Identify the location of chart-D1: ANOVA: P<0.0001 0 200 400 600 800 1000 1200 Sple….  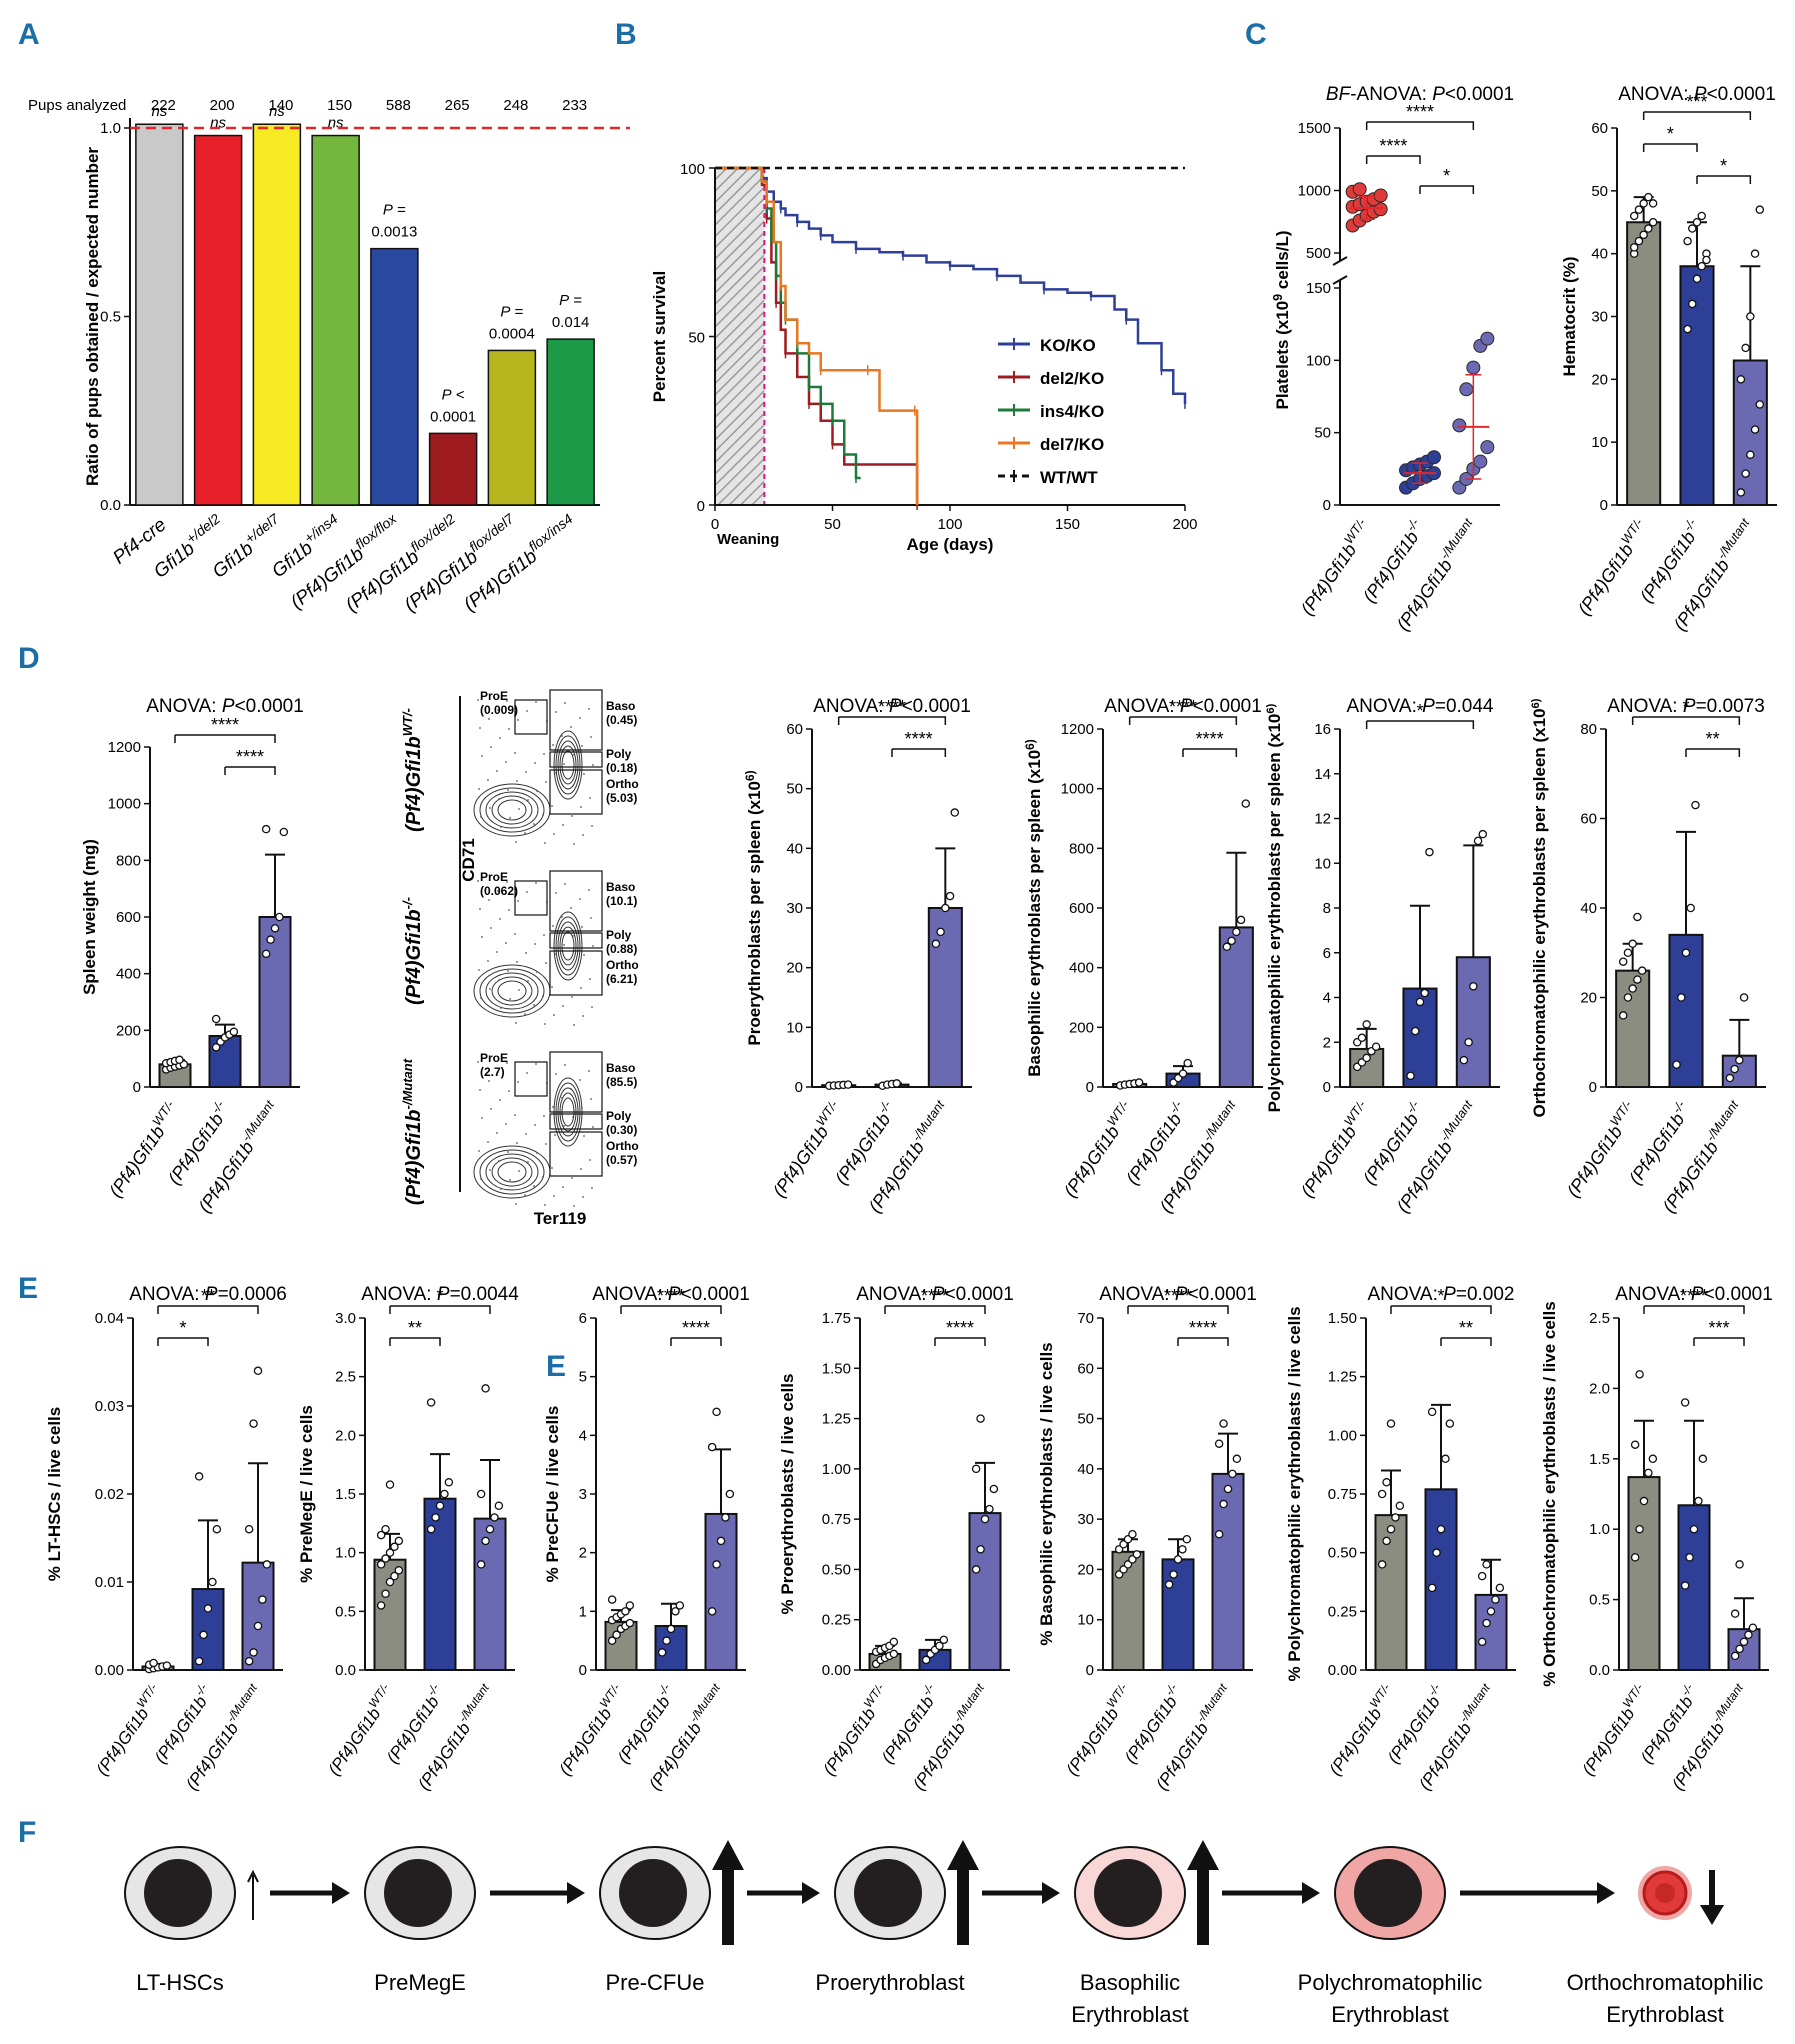
(192, 956).